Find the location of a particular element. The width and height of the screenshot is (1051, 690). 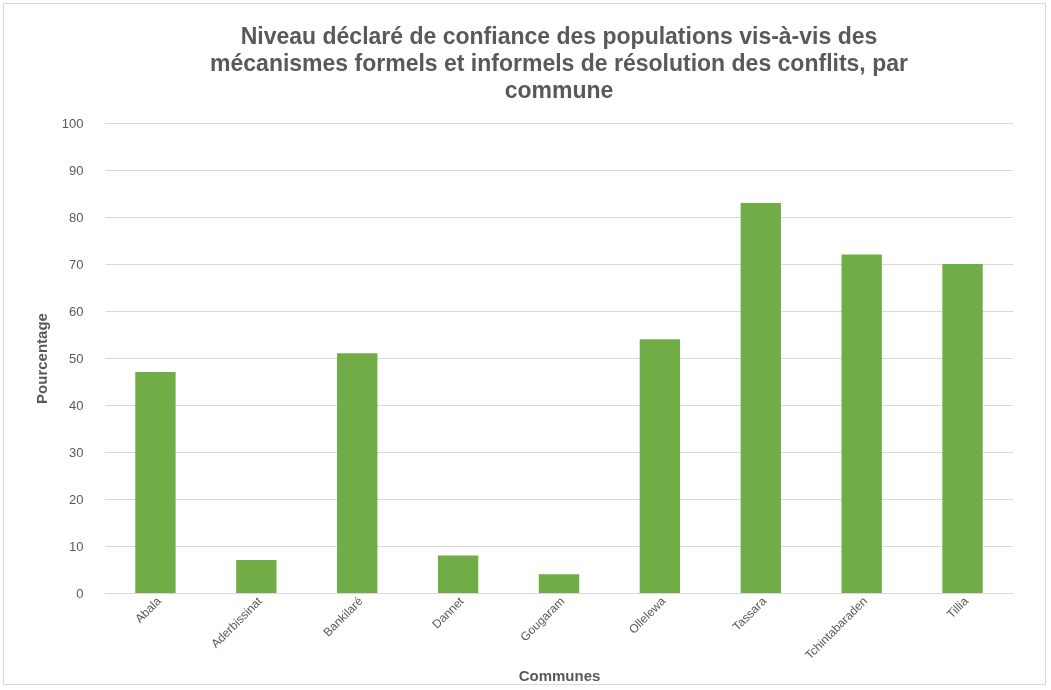

y-tick-label: 40 is located at coordinates (76, 405).